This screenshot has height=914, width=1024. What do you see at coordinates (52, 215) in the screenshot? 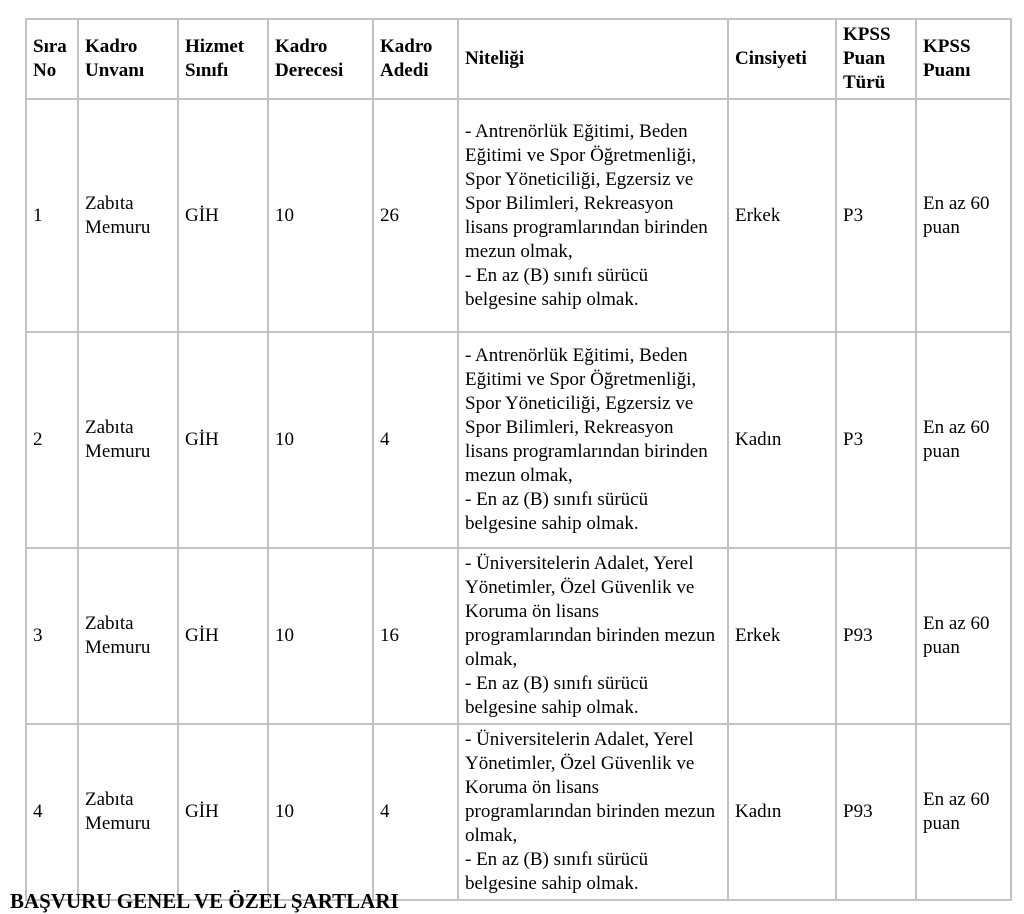
I see `cell-sira-no: 1` at bounding box center [52, 215].